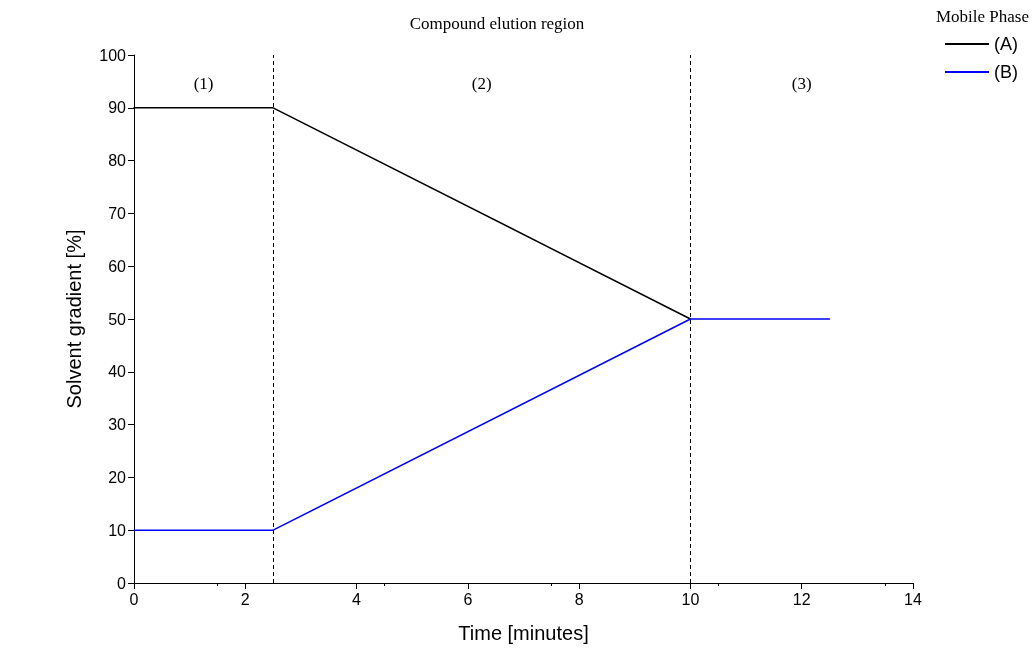 The height and width of the screenshot is (663, 1033). Describe the element at coordinates (579, 599) in the screenshot. I see `x-tick-label: 8` at that location.